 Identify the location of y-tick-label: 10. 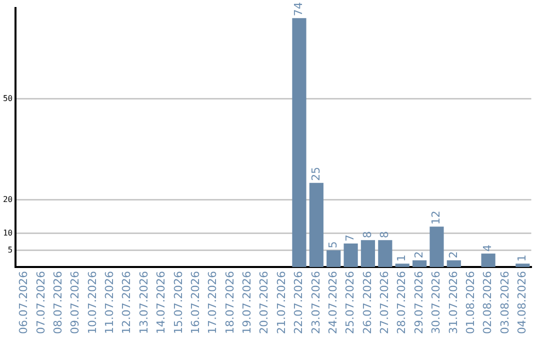
(7, 233).